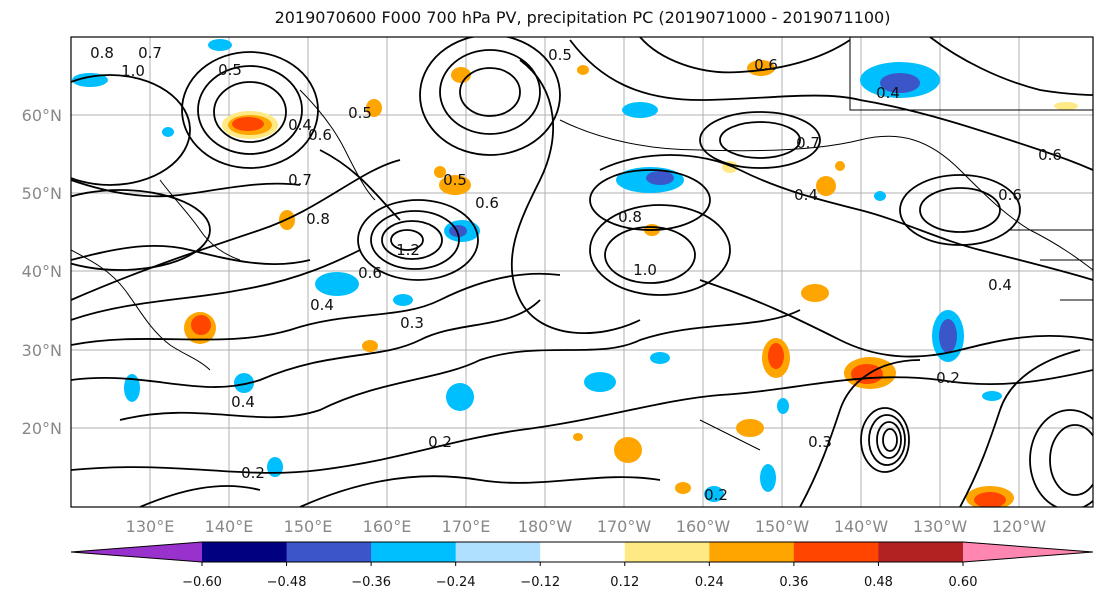 Image resolution: width=1105 pixels, height=601 pixels. I want to click on lon-label: 170°W, so click(624, 526).